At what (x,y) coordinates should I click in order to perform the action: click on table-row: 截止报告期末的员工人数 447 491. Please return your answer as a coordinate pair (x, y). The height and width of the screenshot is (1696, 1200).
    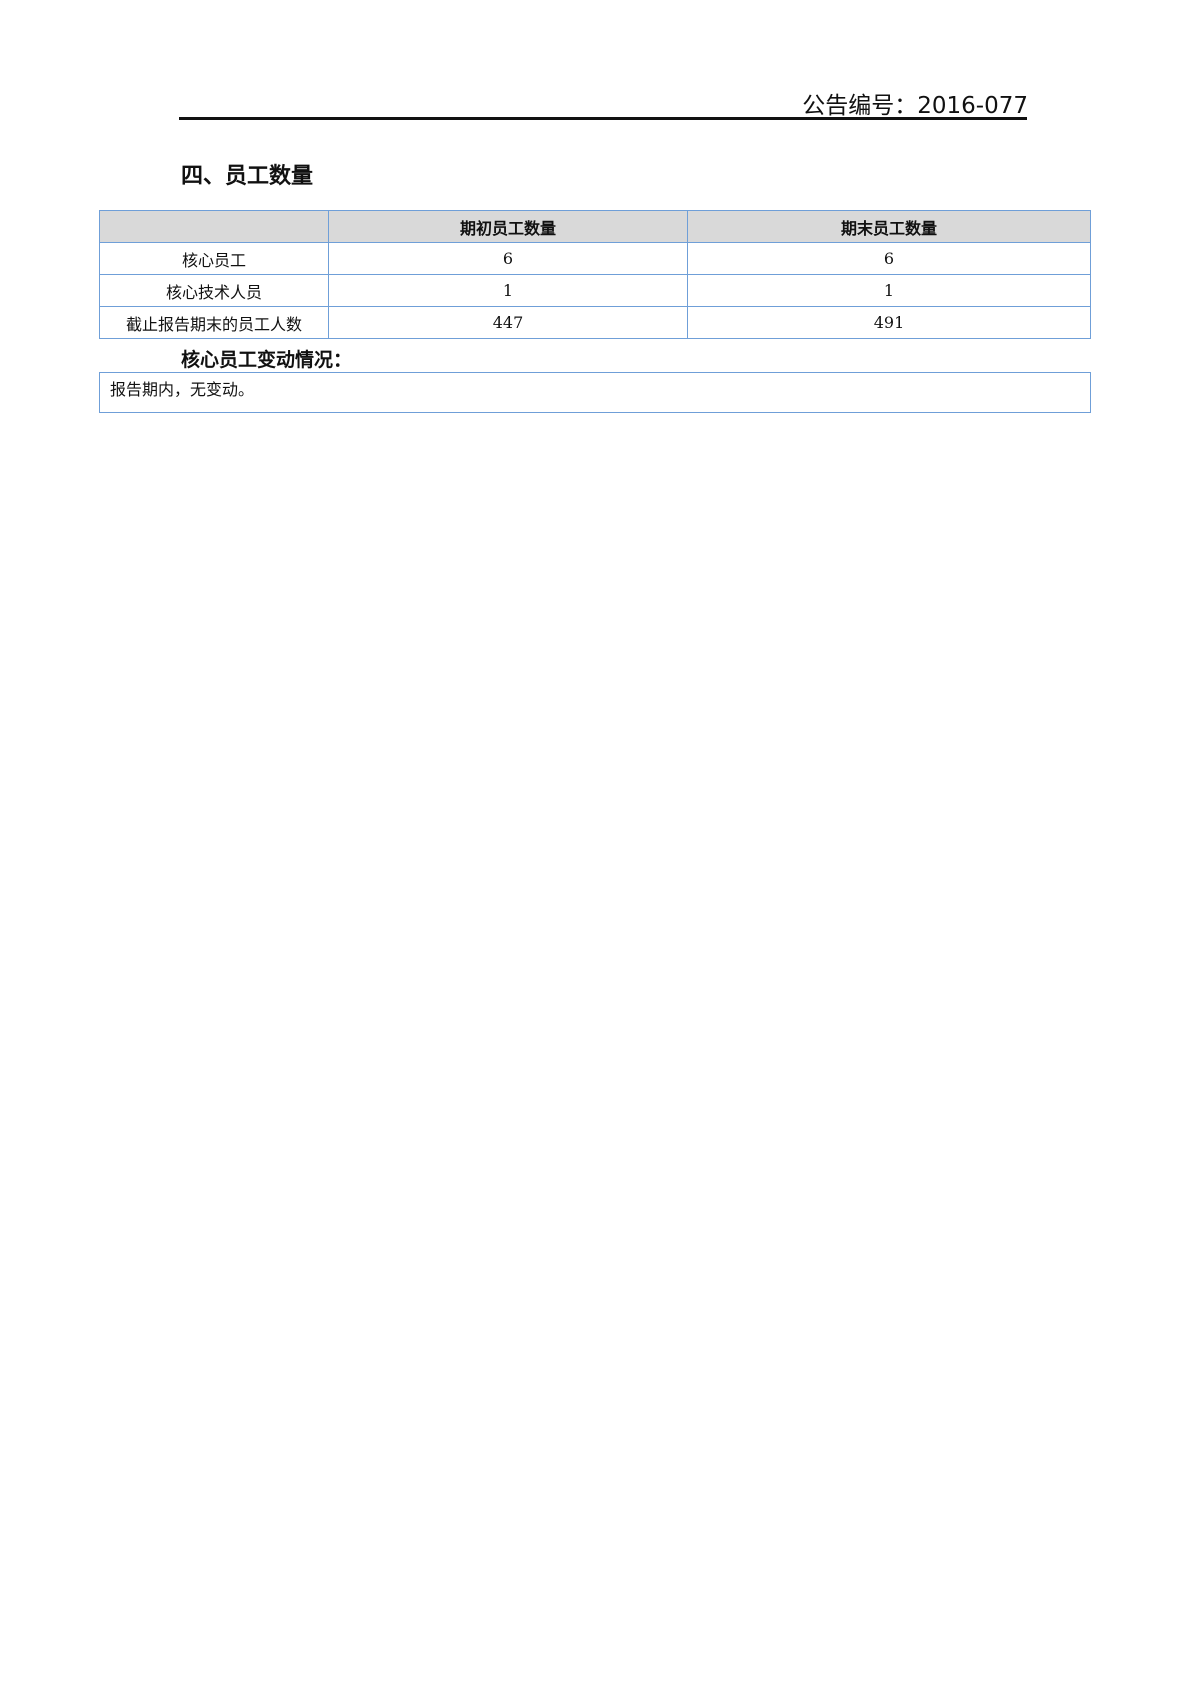
    Looking at the image, I should click on (595, 322).